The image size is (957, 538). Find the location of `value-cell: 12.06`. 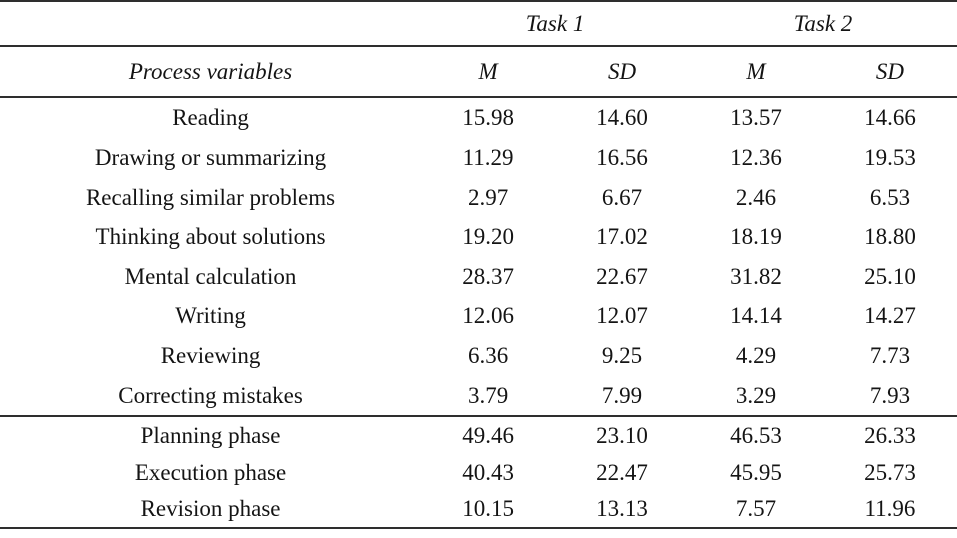

value-cell: 12.06 is located at coordinates (488, 316).